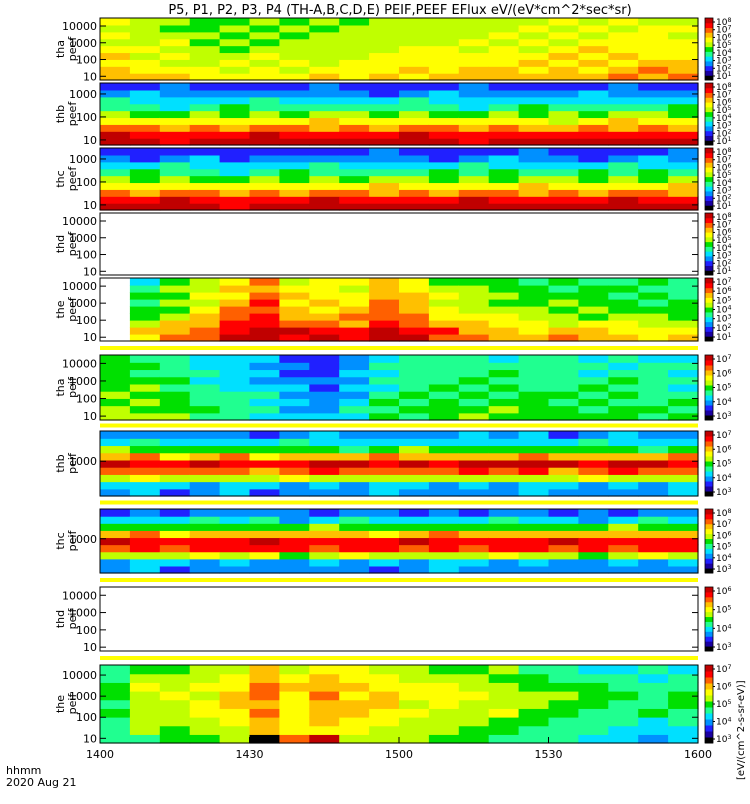 This screenshot has height=804, width=750. What do you see at coordinates (399, 541) in the screenshot?
I see `panel-frame` at bounding box center [399, 541].